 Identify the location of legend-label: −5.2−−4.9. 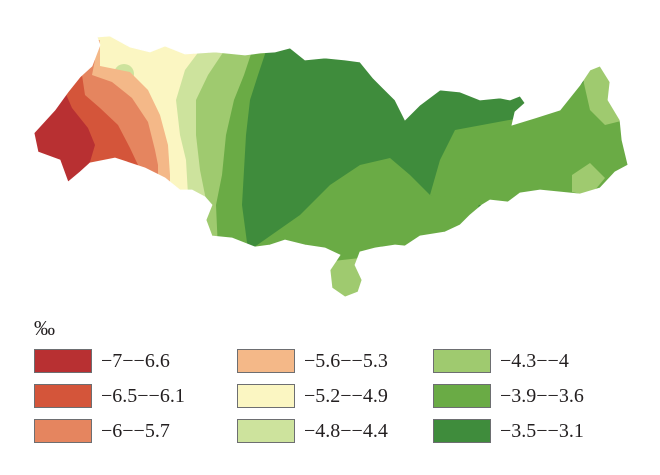
(346, 396).